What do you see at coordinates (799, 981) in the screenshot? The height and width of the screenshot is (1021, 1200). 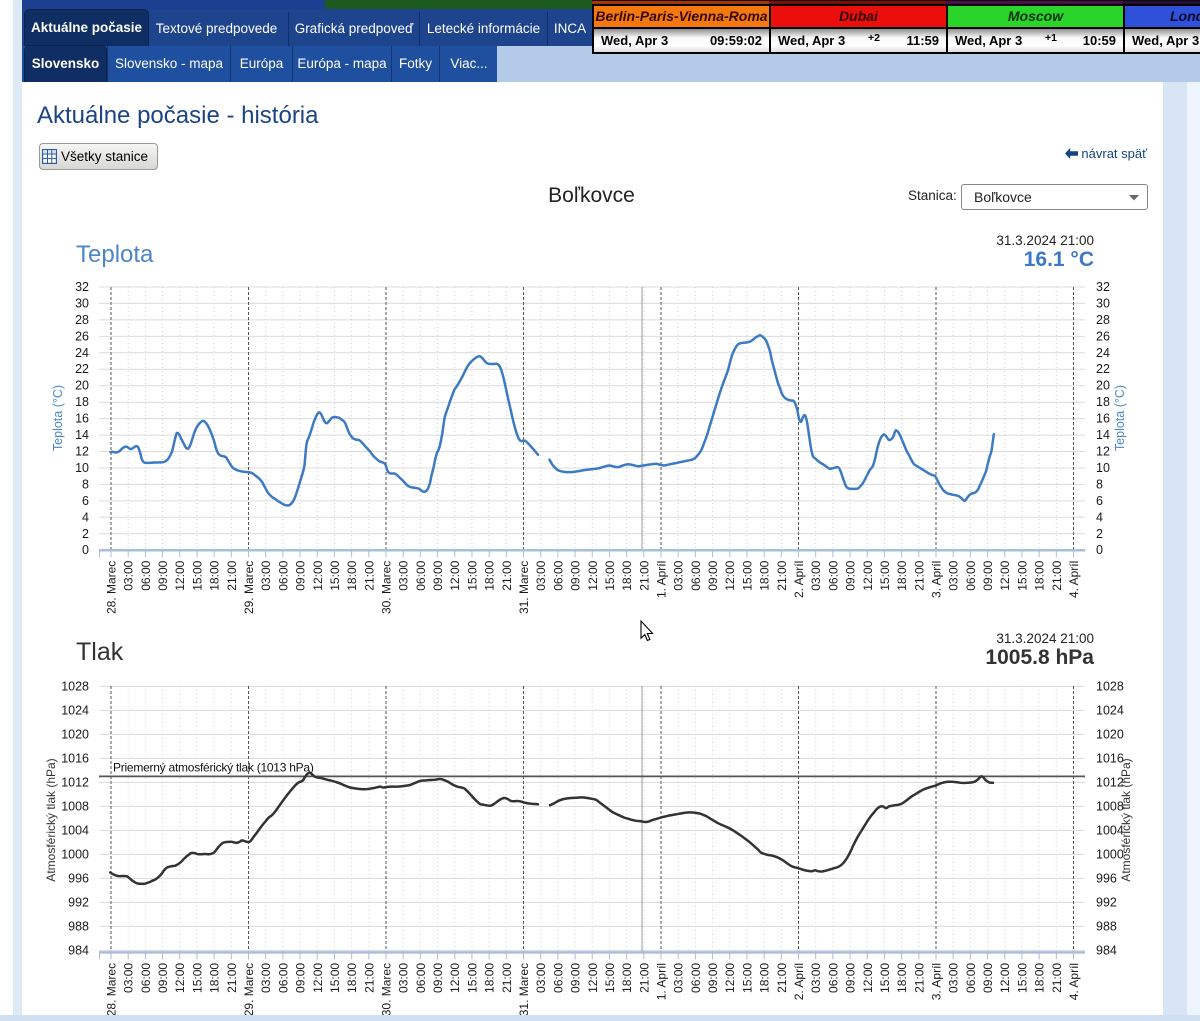 I see `svg-text: 2. Apríl` at bounding box center [799, 981].